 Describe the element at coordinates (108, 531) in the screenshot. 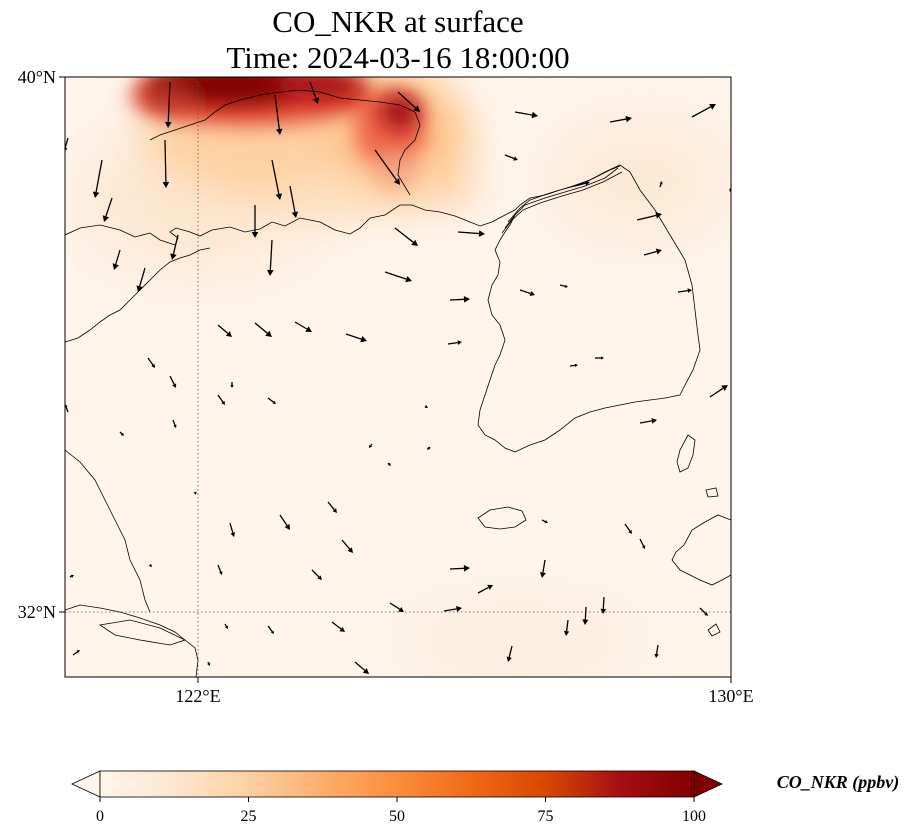

I see `coastline-china-east` at that location.